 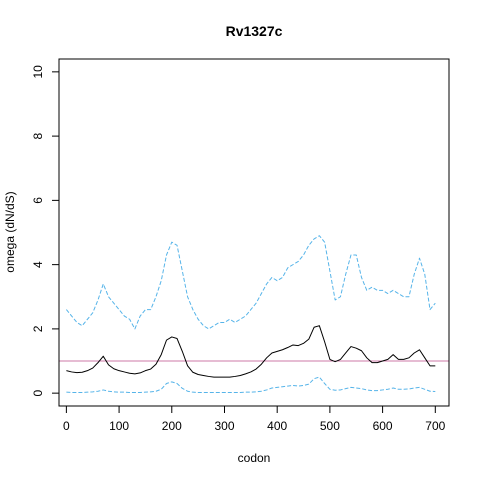 What do you see at coordinates (10, 231) in the screenshot?
I see `y-axis-label: omega (dN/dS)` at bounding box center [10, 231].